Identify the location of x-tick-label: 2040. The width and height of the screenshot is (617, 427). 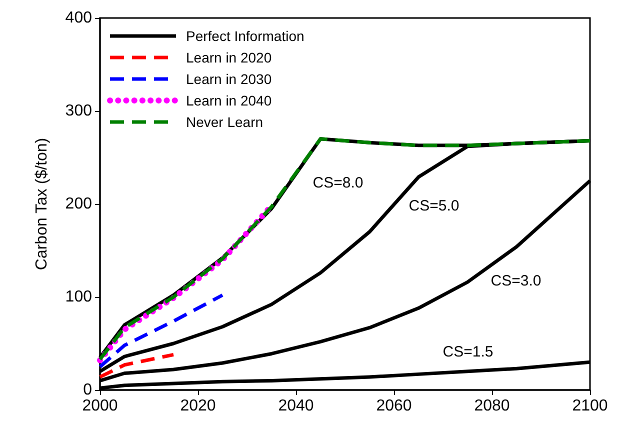
(296, 406).